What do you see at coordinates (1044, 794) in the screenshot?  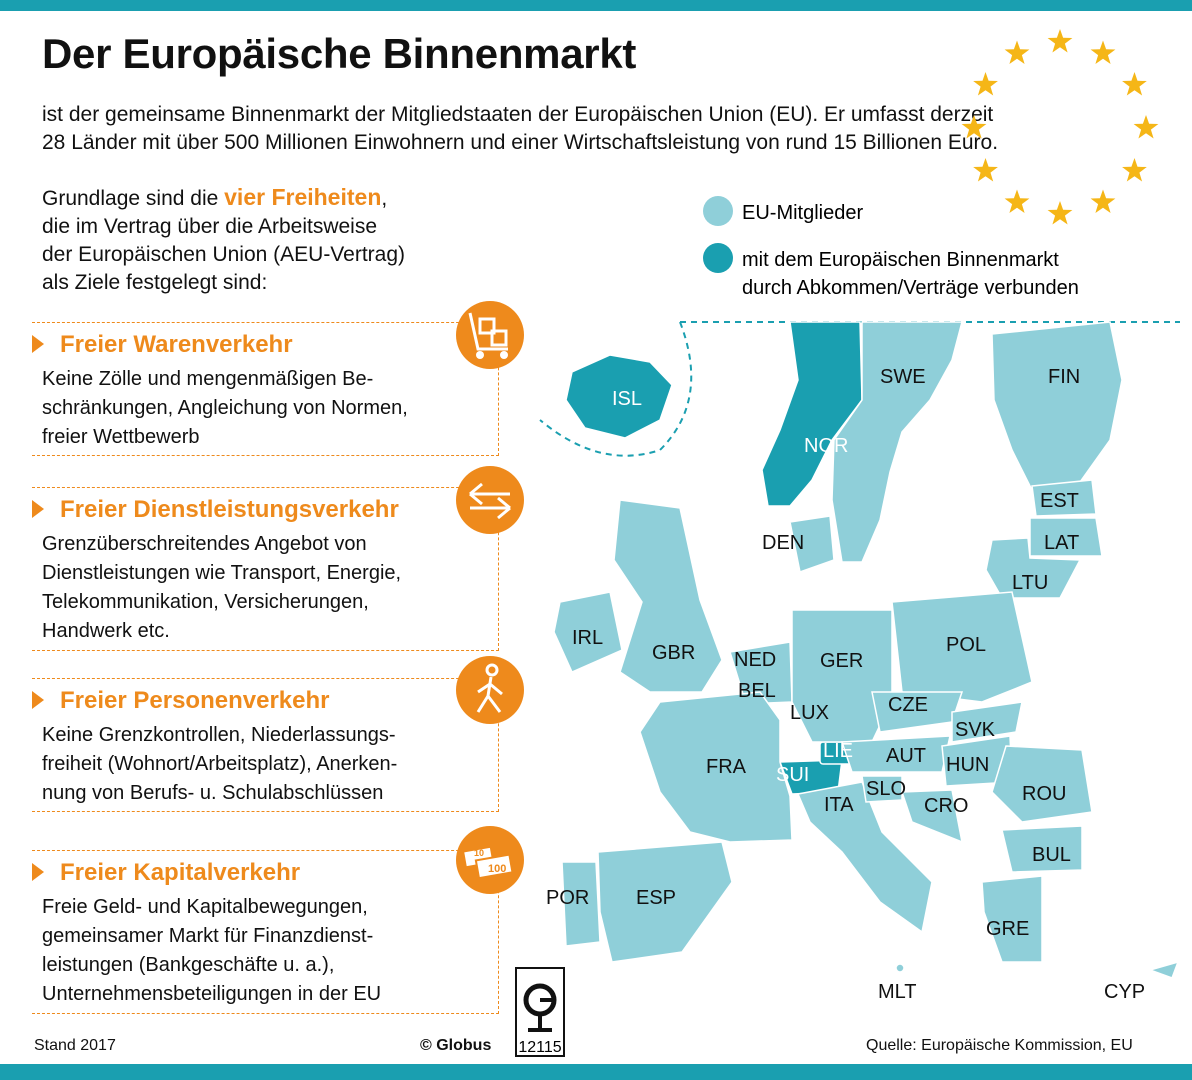 I see `country-label: ROU` at bounding box center [1044, 794].